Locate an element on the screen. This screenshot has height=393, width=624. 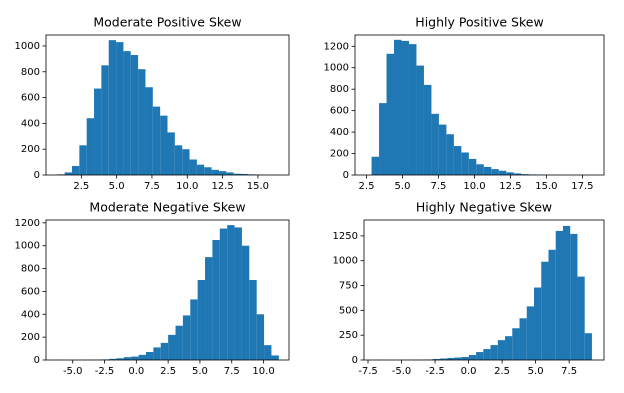
x-tick-label: 15.0 is located at coordinates (258, 186).